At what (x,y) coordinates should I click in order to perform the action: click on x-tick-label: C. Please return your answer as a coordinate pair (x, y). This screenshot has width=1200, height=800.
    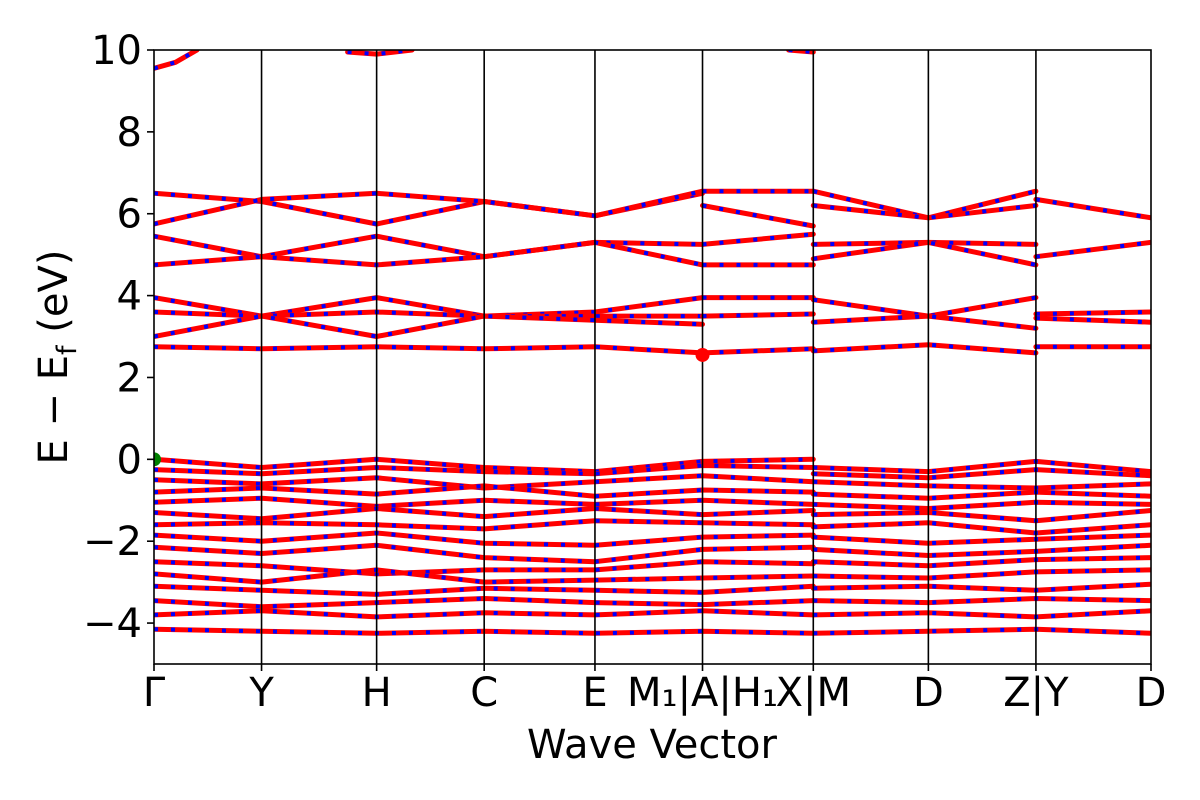
    Looking at the image, I should click on (484, 693).